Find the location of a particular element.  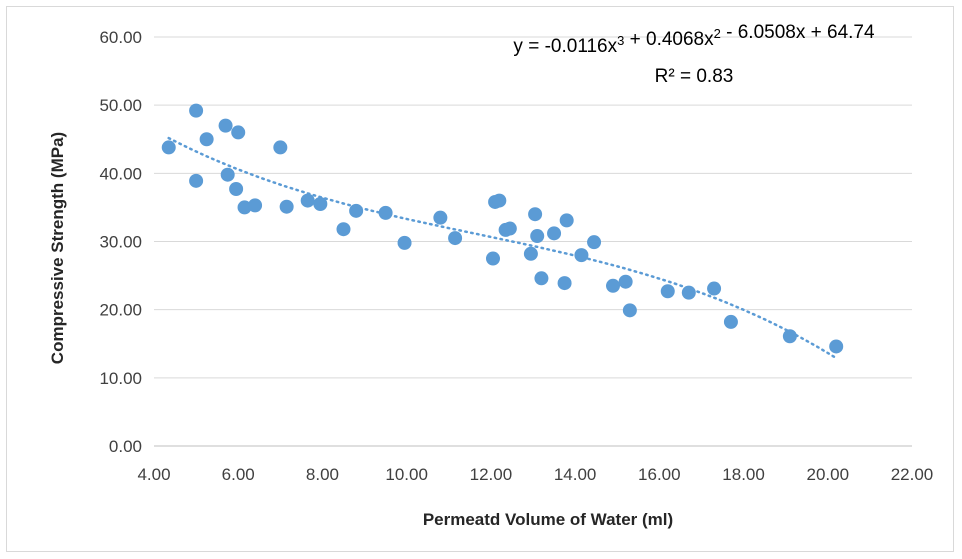

y-tick-label: 0.00 is located at coordinates (125, 446).